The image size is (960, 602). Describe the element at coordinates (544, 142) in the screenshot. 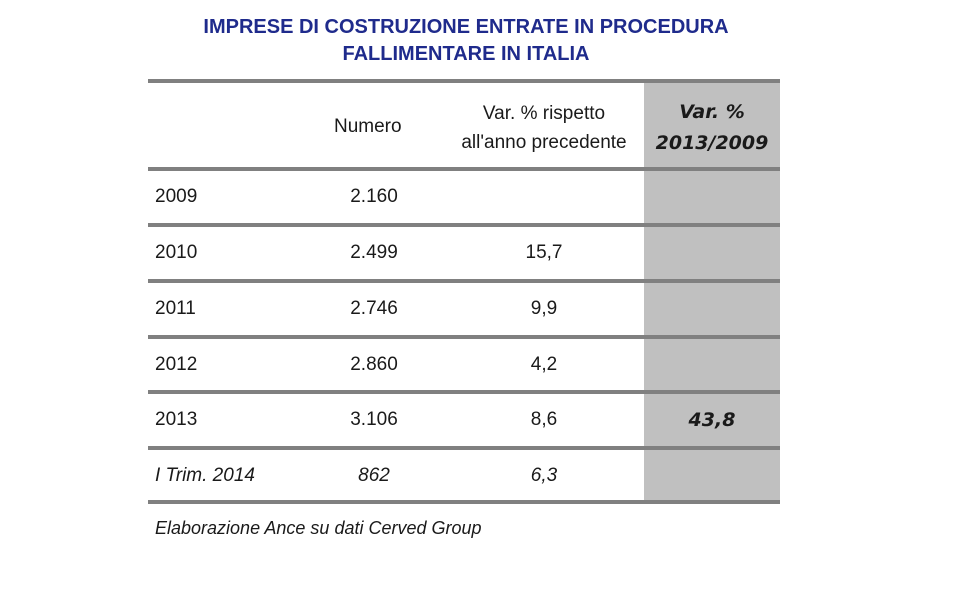

I see `header-var-prev-line-2: all'anno precedente` at that location.